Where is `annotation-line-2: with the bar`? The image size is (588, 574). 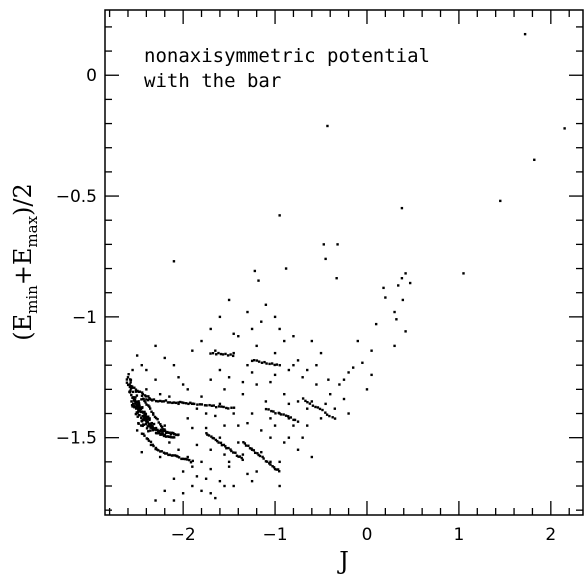
annotation-line-2: with the bar is located at coordinates (212, 81).